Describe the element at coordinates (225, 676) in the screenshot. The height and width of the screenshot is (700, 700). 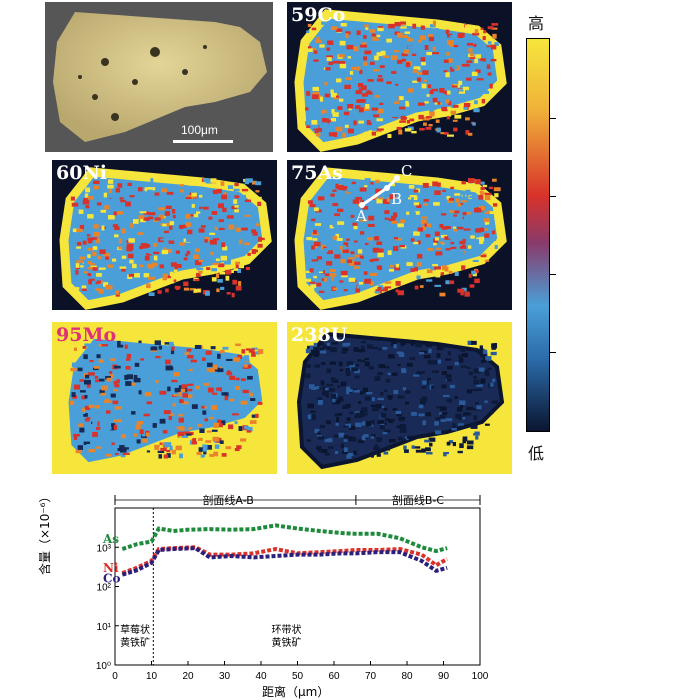
I see `x-tick-label: 30` at that location.